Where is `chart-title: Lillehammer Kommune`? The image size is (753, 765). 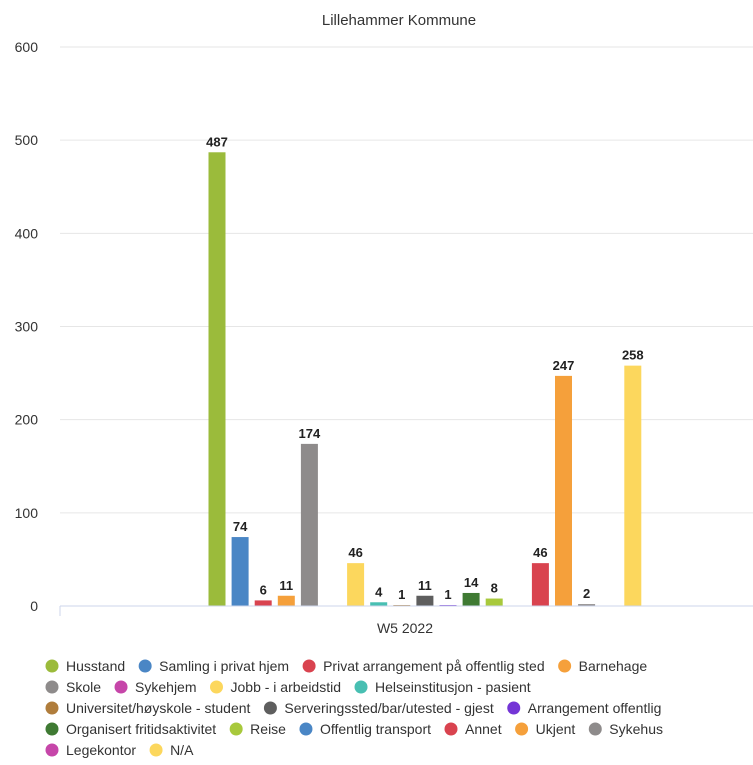
chart-title: Lillehammer Kommune is located at coordinates (399, 20).